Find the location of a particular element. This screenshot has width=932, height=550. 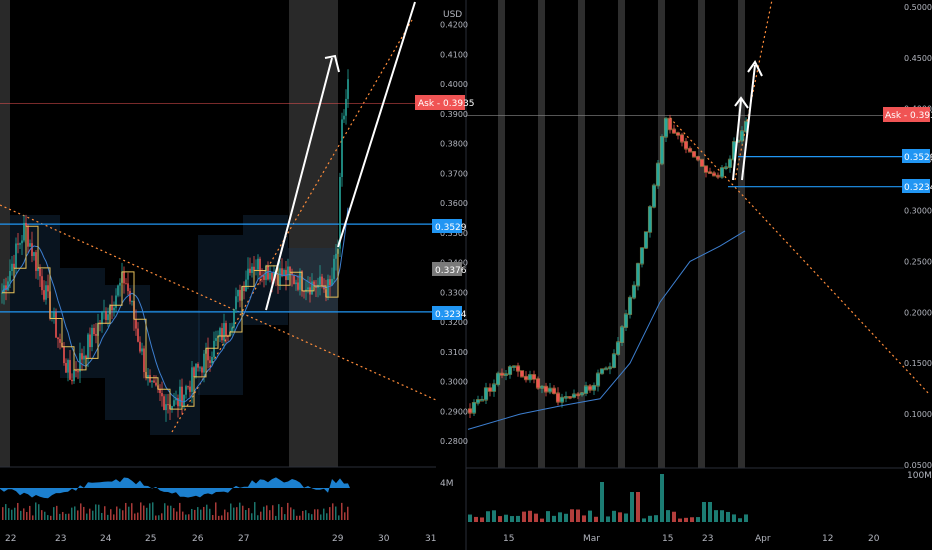

price-tick-label: 0.2900 is located at coordinates (454, 411).